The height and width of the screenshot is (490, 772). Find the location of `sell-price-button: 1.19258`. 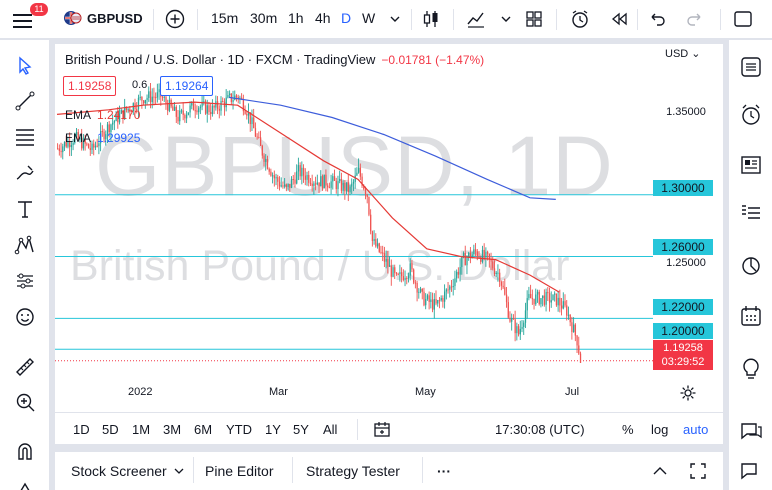

sell-price-button: 1.19258 is located at coordinates (90, 86).